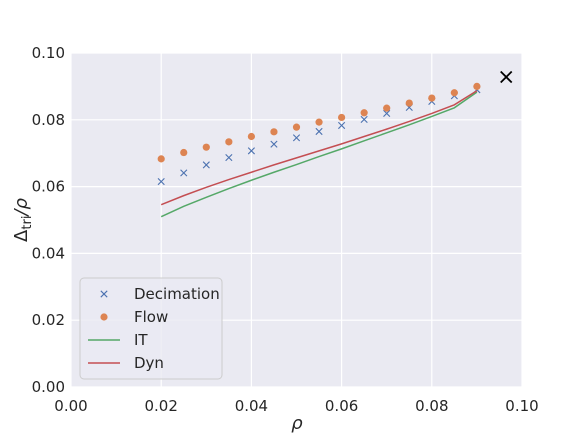 The image size is (581, 440). Describe the element at coordinates (341, 406) in the screenshot. I see `x-tick-label: 0.06` at that location.